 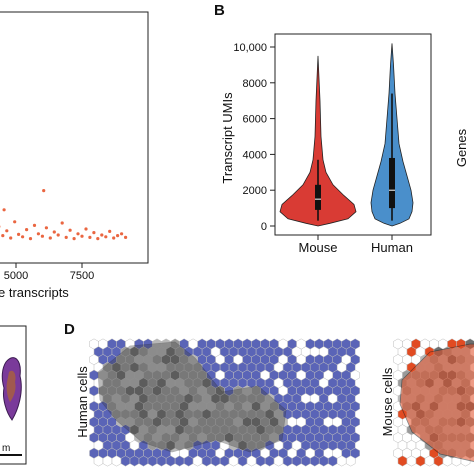 What do you see at coordinates (69, 329) in the screenshot?
I see `panel-d-label: D` at bounding box center [69, 329].